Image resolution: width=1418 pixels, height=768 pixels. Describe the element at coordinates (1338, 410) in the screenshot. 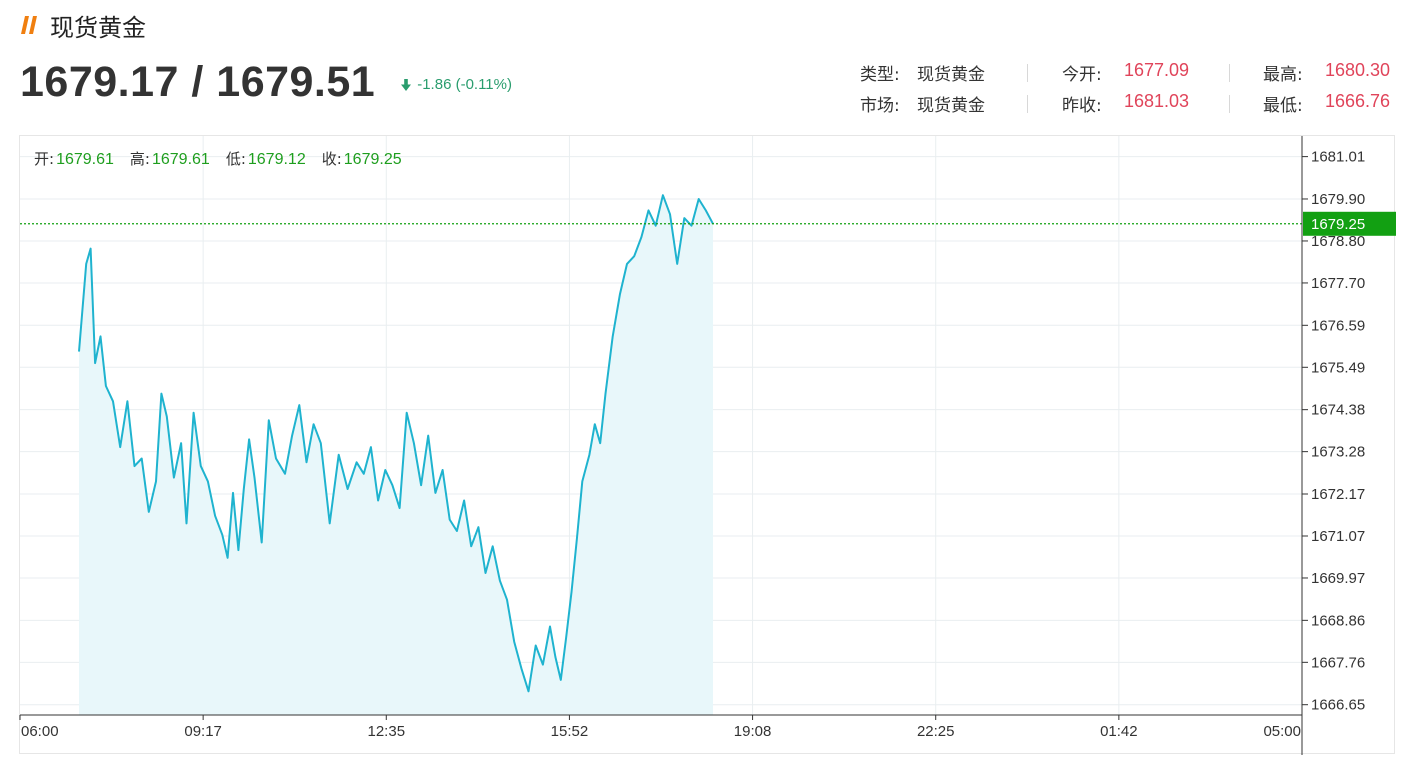

I see `y-tick-label: 1674.38` at that location.